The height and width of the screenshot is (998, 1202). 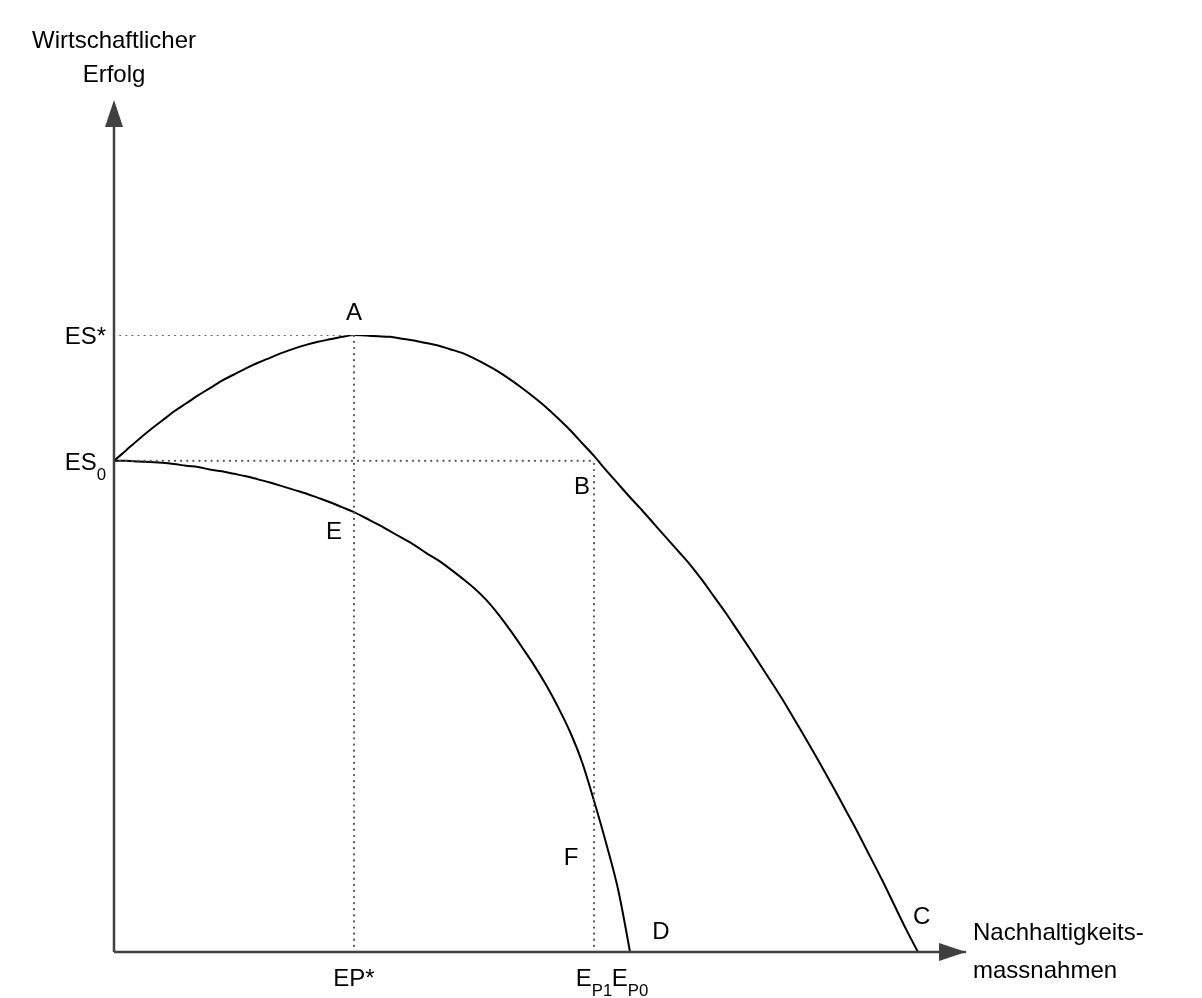 I want to click on x-tick-label: EP*, so click(x=354, y=977).